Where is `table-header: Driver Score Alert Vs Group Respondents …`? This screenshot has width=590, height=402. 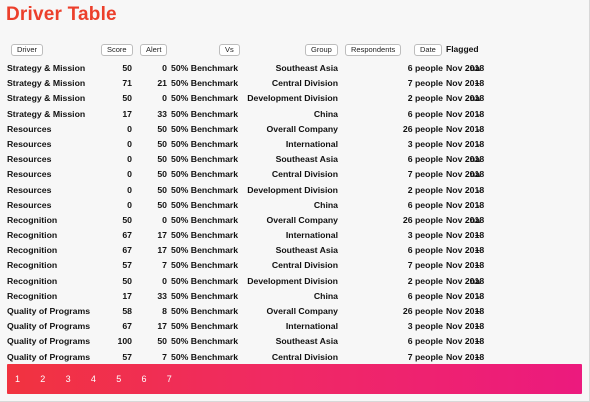 table-header: Driver Score Alert Vs Group Respondents … is located at coordinates (295, 50).